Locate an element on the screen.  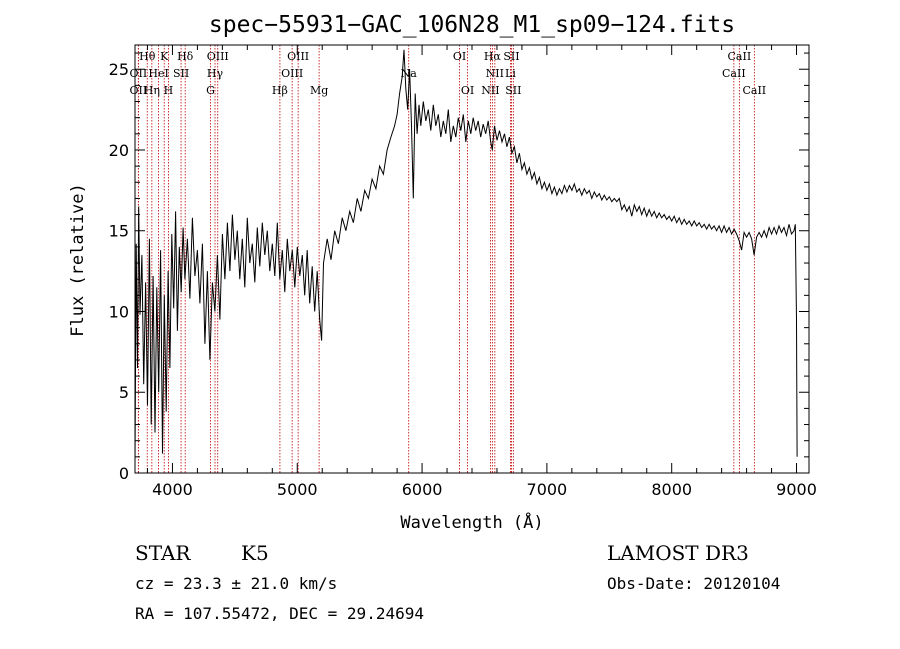
line-label: Li is located at coordinates (510, 73).